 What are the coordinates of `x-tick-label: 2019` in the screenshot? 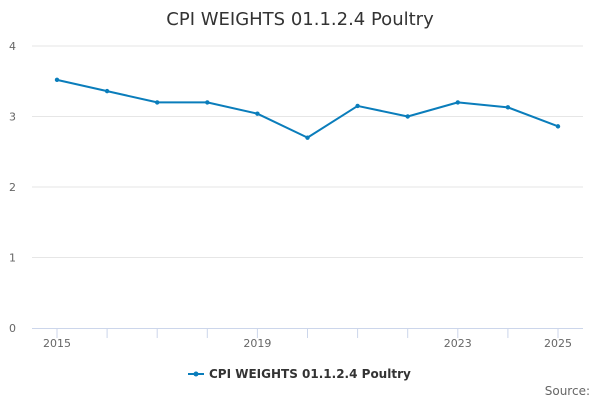 It's located at (257, 343).